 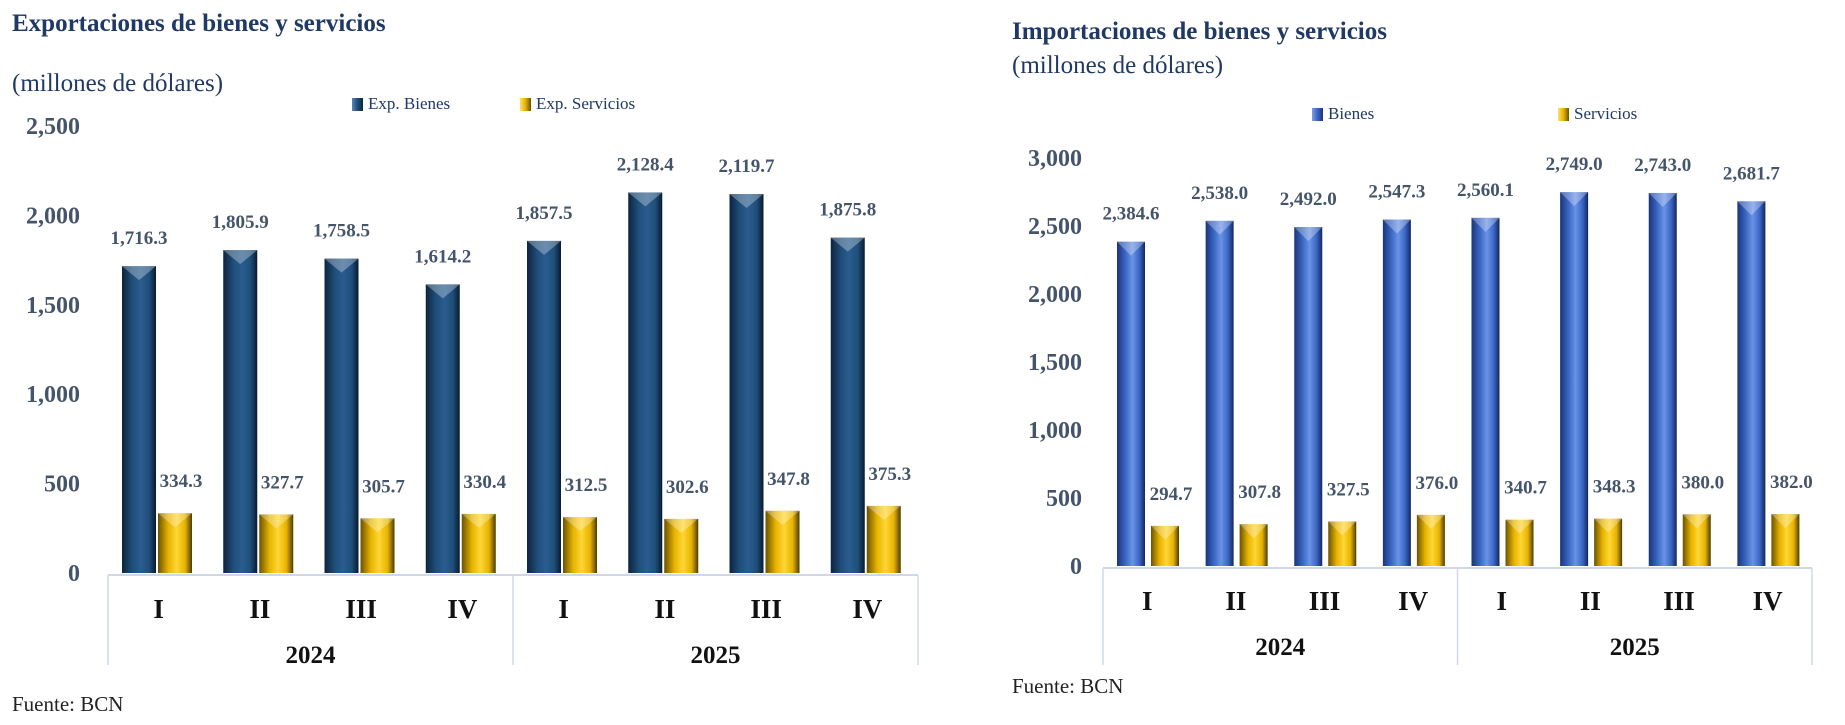 I want to click on data-label: 347.8, so click(x=788, y=479).